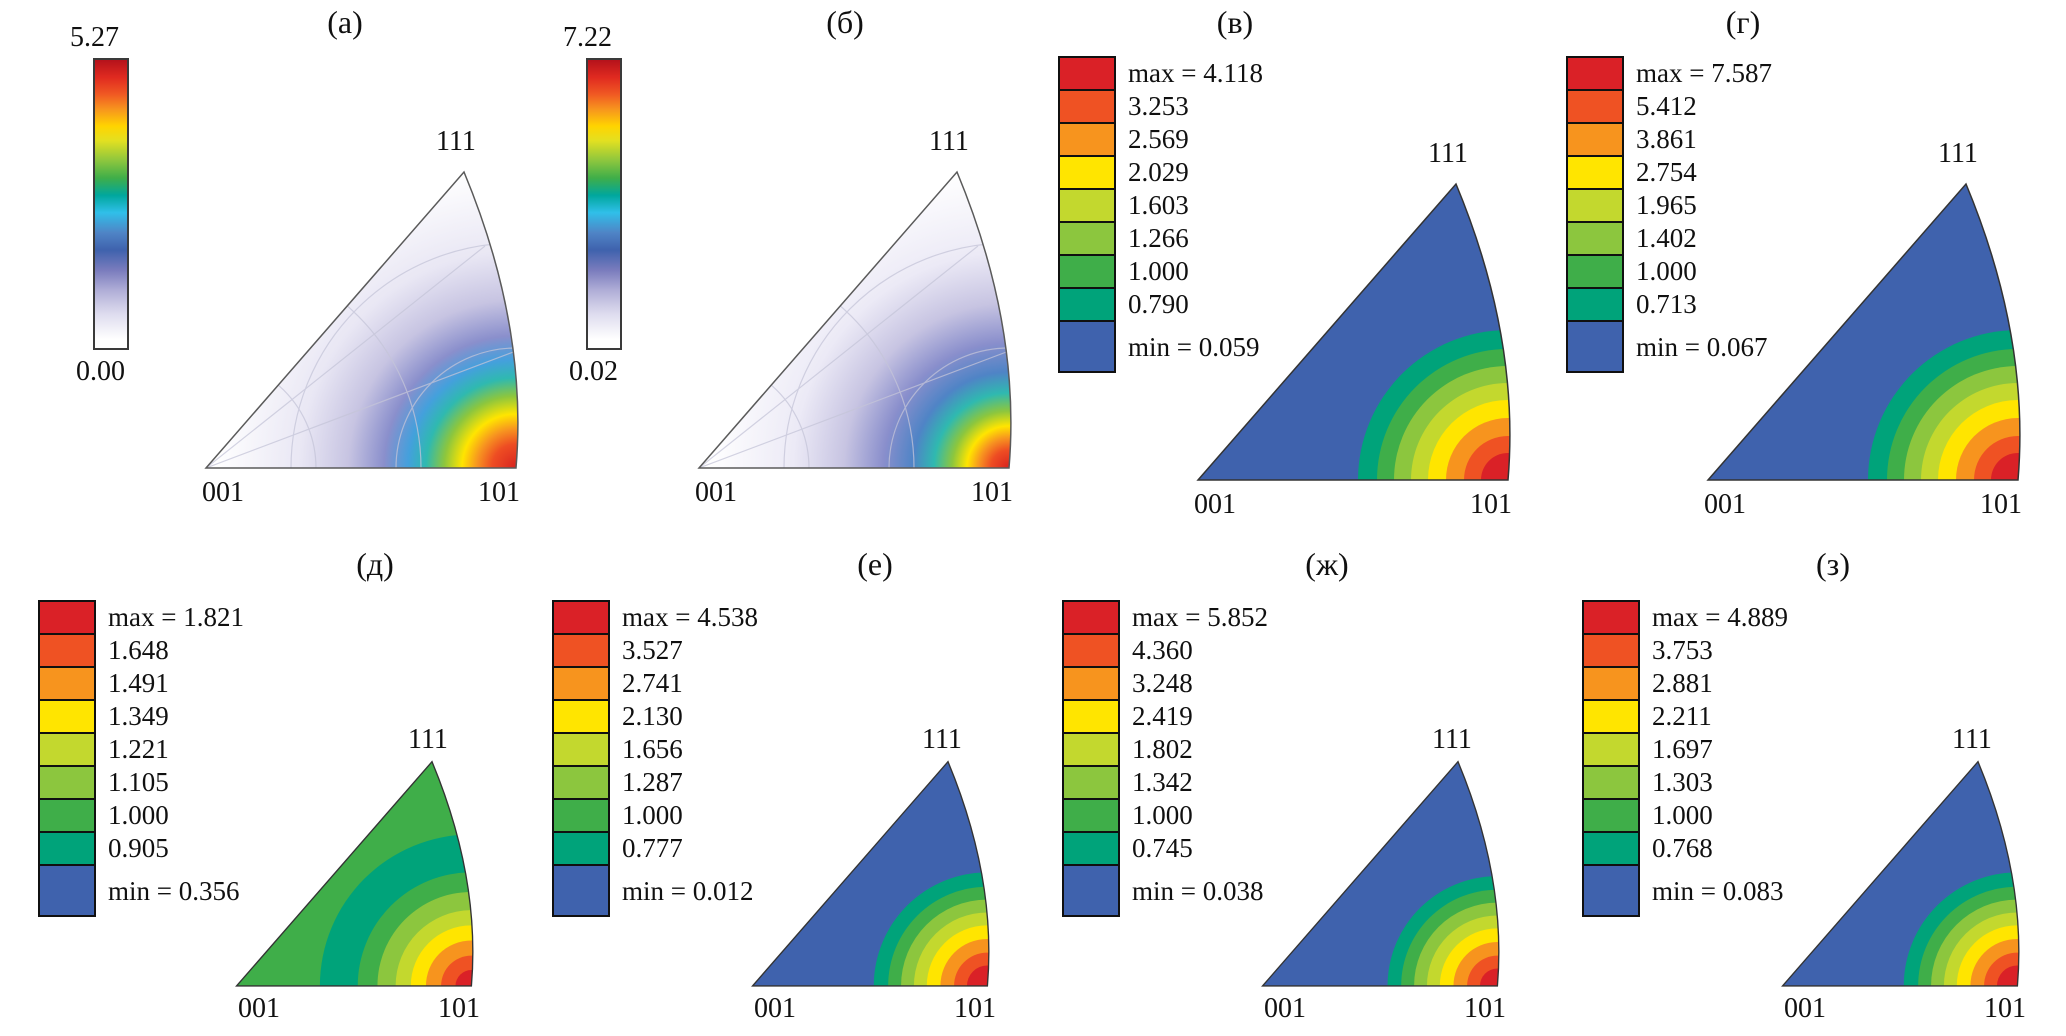 The image size is (2066, 1036). What do you see at coordinates (1165, 782) in the screenshot?
I see `legend-row: 1.342` at bounding box center [1165, 782].